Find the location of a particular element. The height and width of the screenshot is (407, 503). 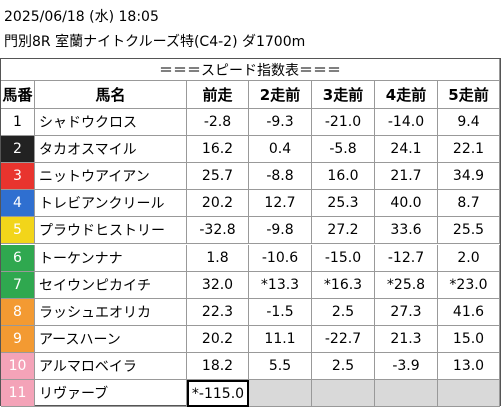

speed-index: 34.9 is located at coordinates (469, 177).